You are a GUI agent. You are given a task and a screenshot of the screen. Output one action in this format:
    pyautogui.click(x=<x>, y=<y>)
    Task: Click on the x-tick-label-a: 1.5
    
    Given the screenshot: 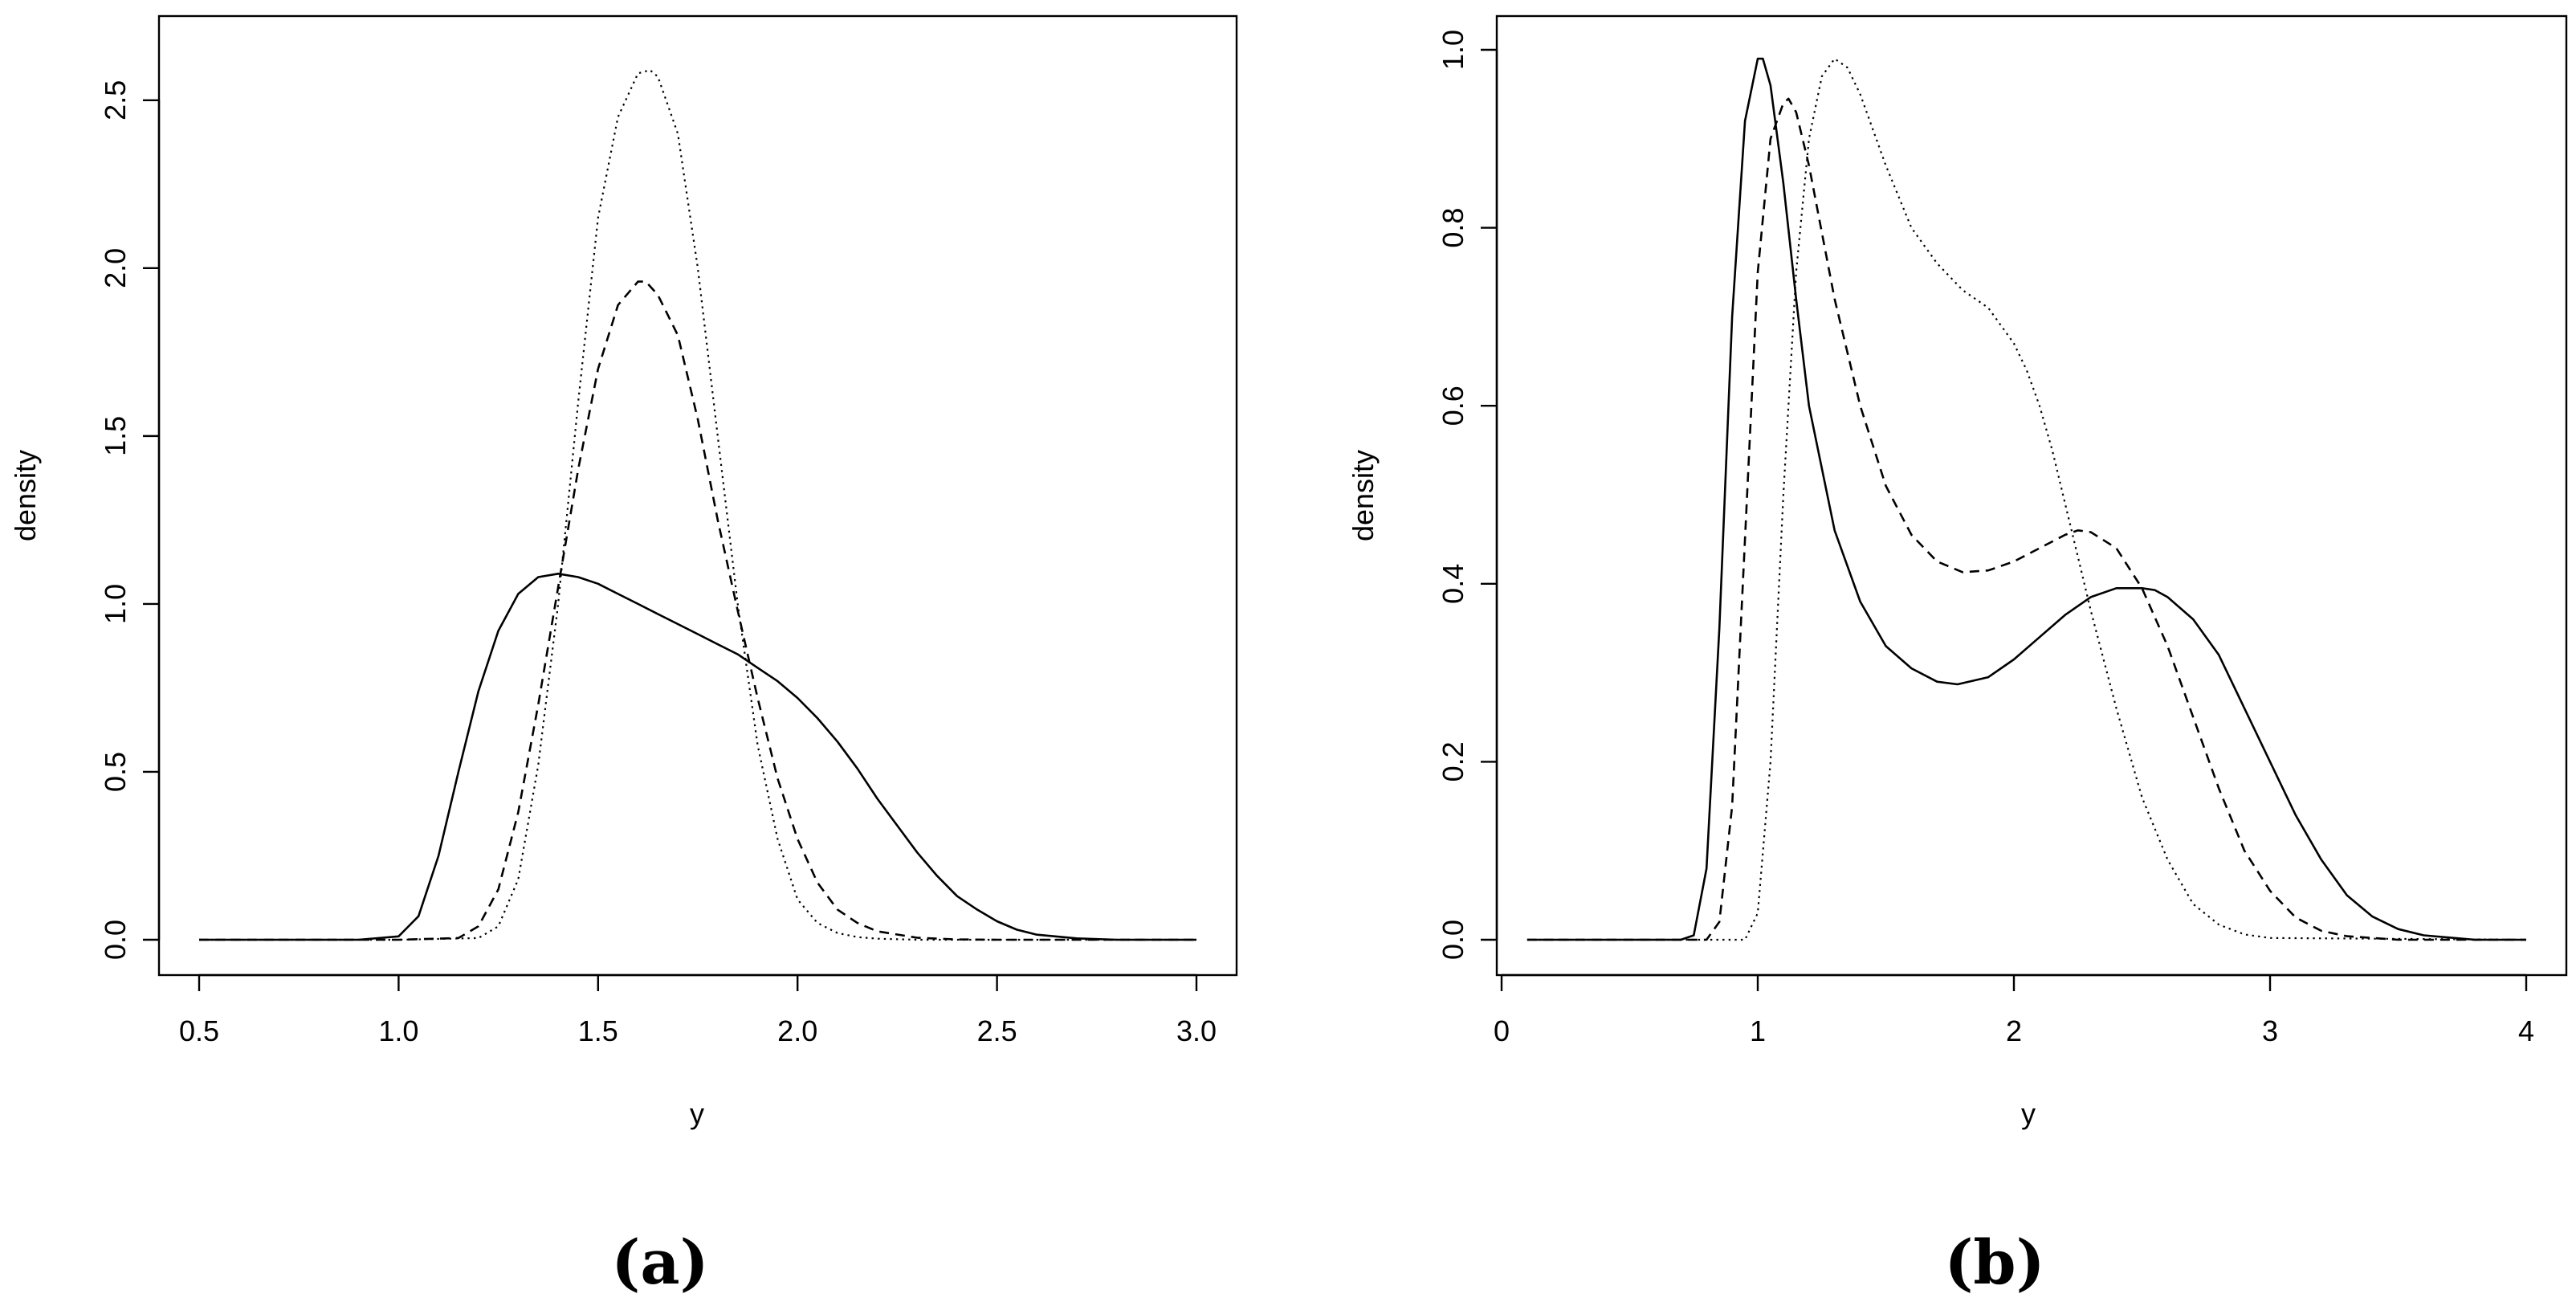 What is the action you would take?
    pyautogui.click(x=598, y=1030)
    